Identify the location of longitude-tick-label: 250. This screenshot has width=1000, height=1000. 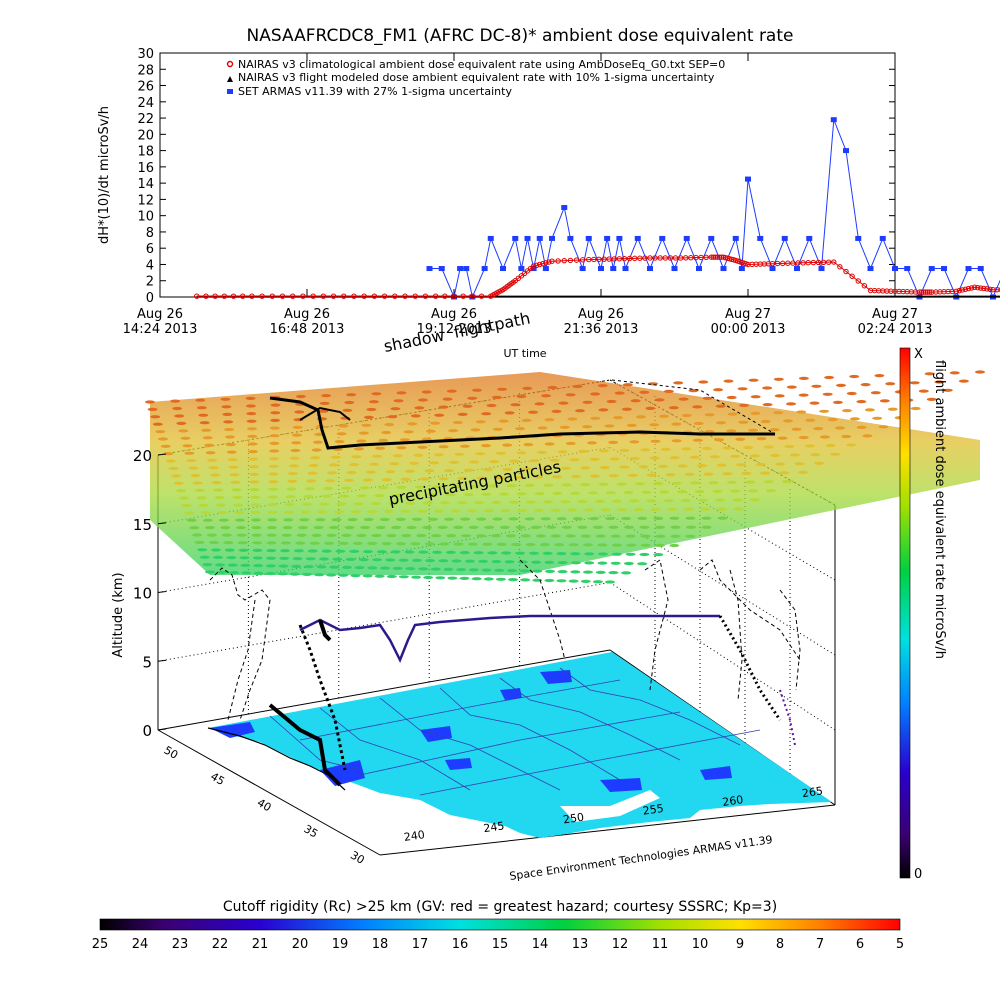
(573, 819).